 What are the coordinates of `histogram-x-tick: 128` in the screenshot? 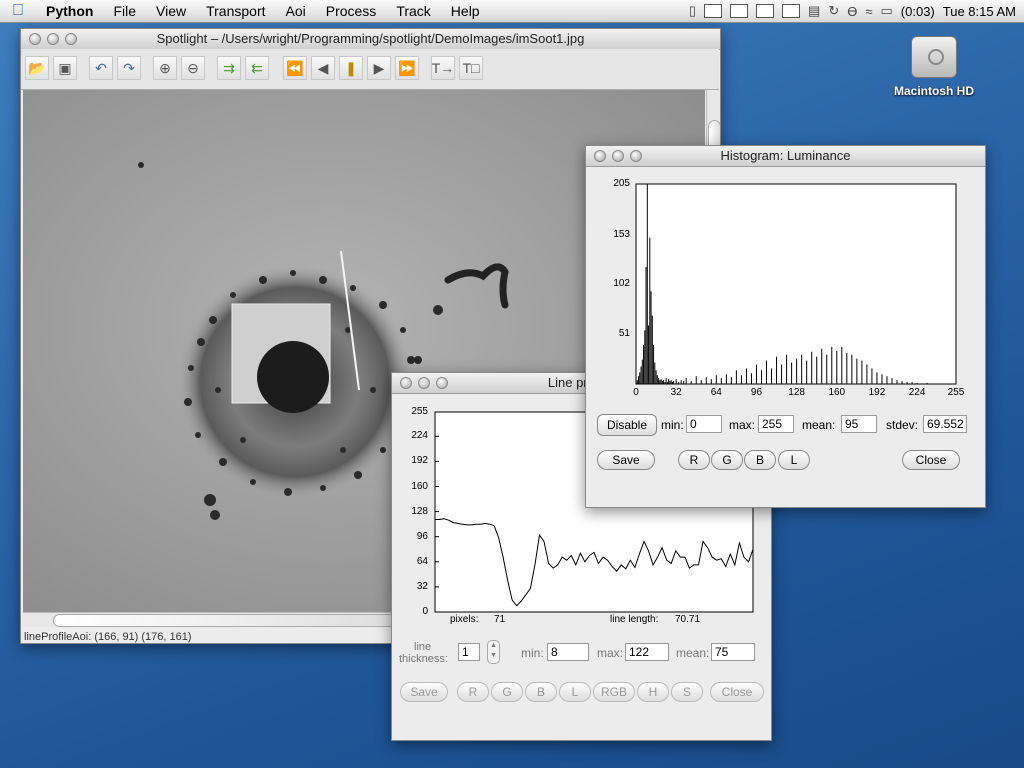 It's located at (796, 392).